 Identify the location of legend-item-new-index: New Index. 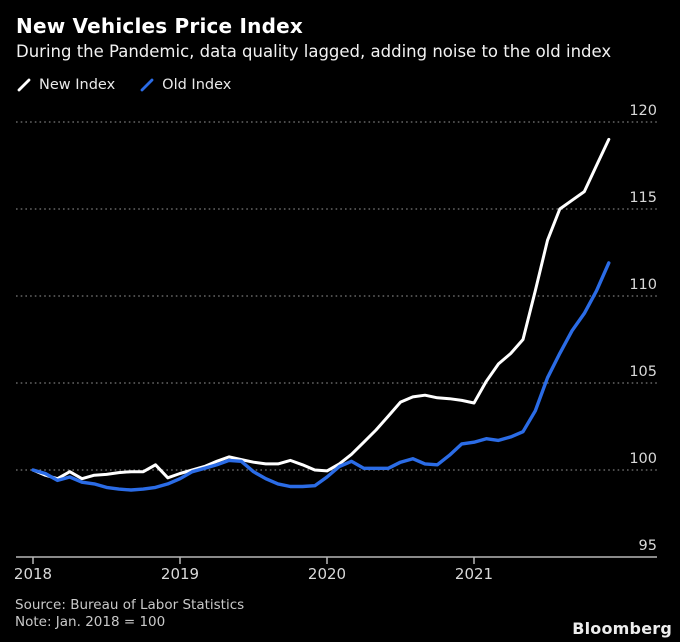
(65, 85).